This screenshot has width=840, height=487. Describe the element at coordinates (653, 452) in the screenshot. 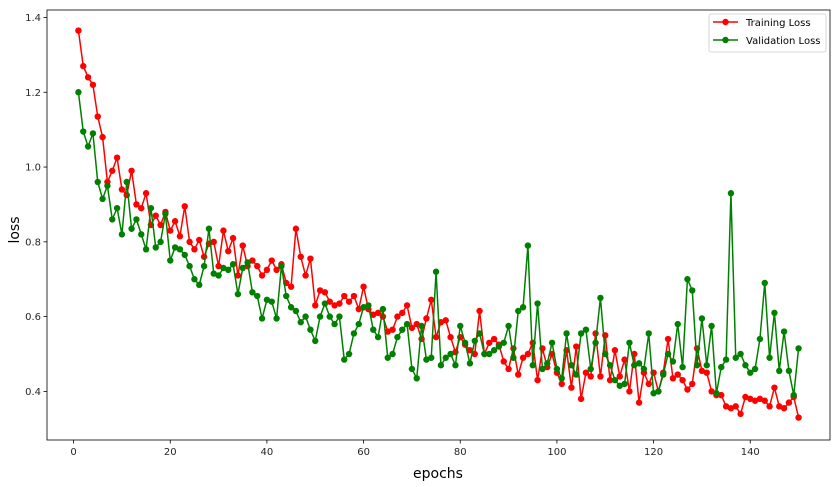

I see `x-tick-label: 120` at that location.